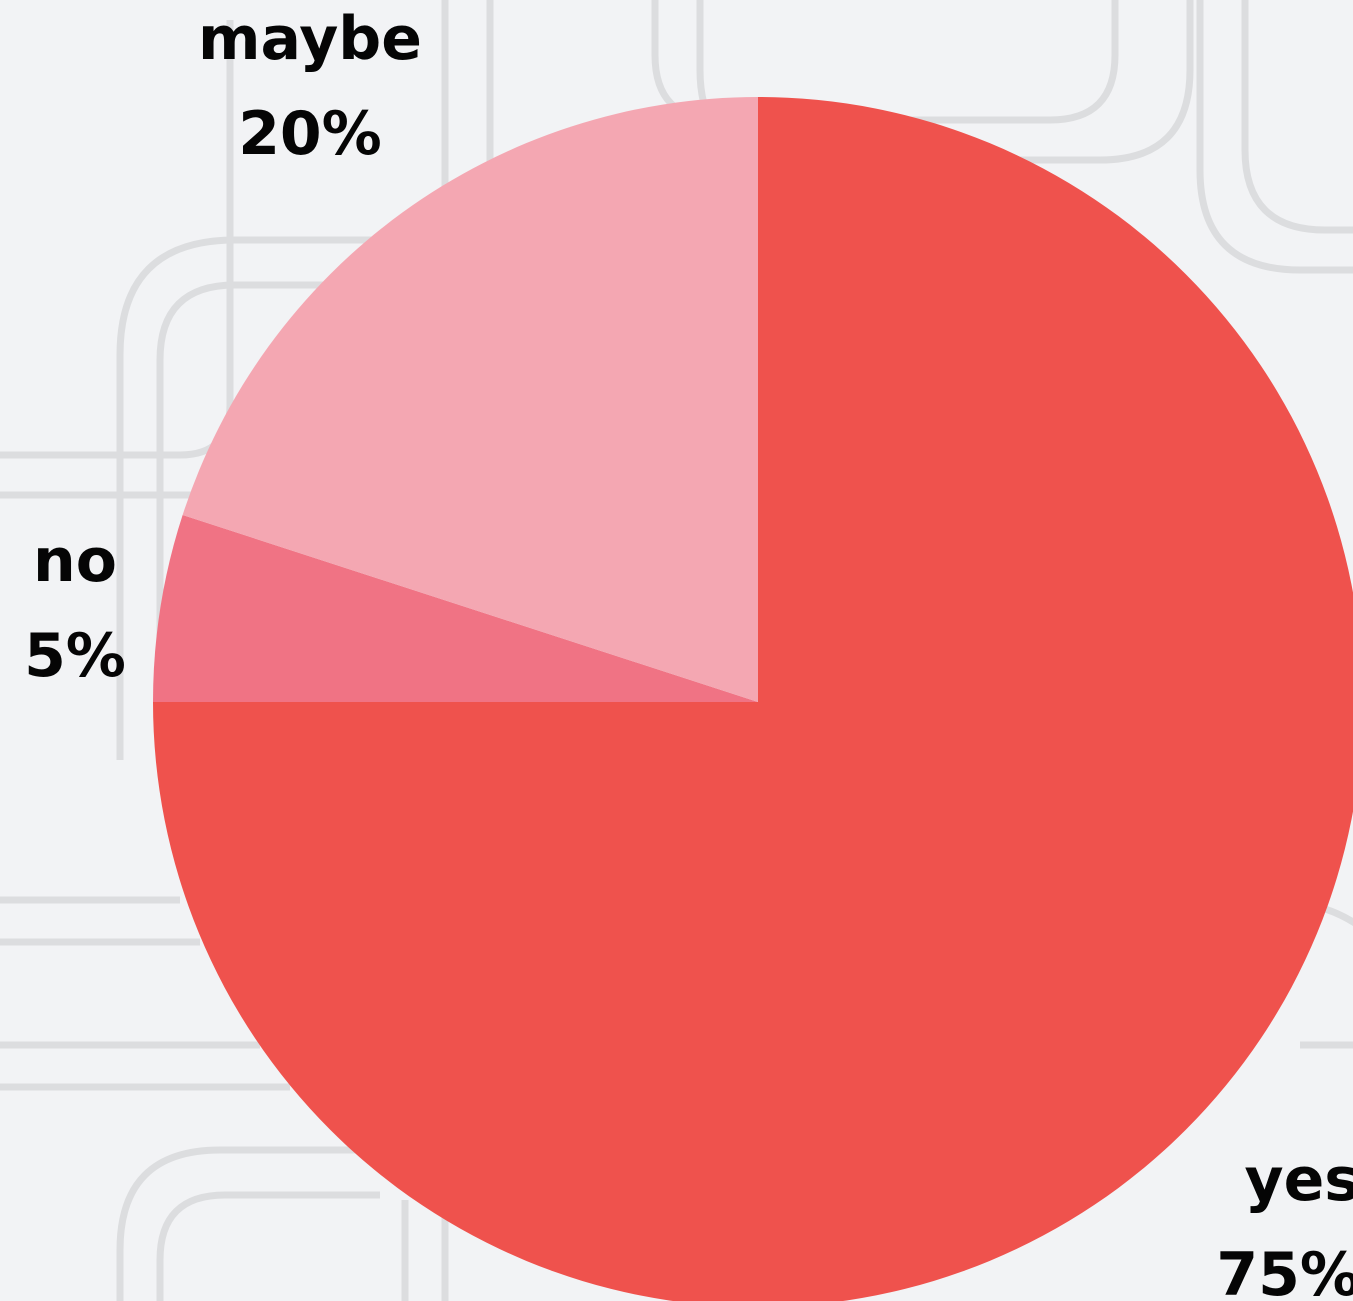 The image size is (1353, 1301). What do you see at coordinates (310, 39) in the screenshot?
I see `slice-name-maybe: maybe` at bounding box center [310, 39].